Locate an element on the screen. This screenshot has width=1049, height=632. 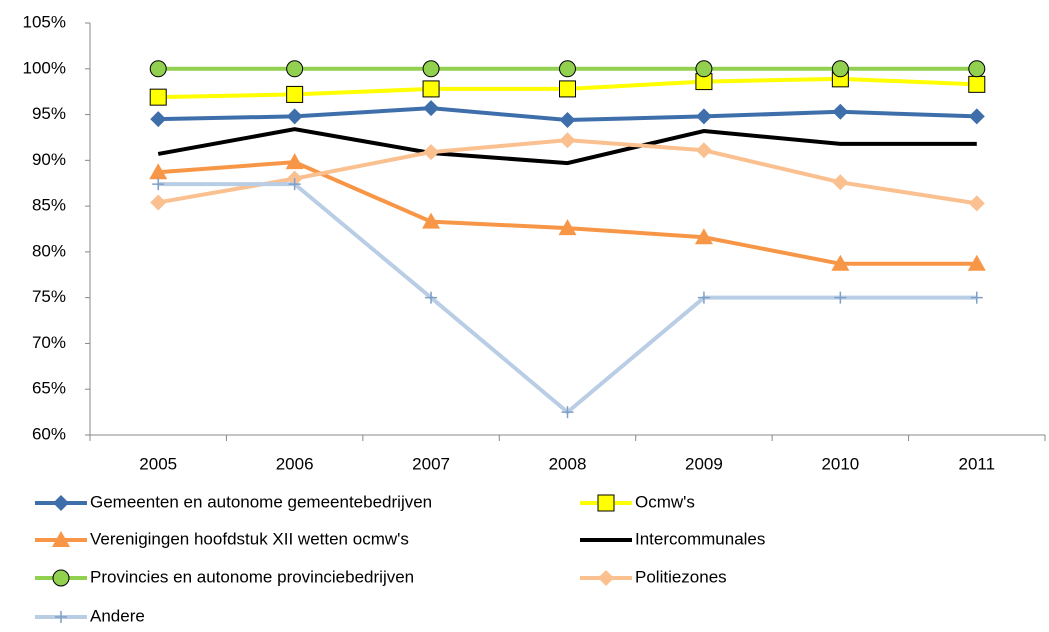
y-tick-label: 70% is located at coordinates (49, 342).